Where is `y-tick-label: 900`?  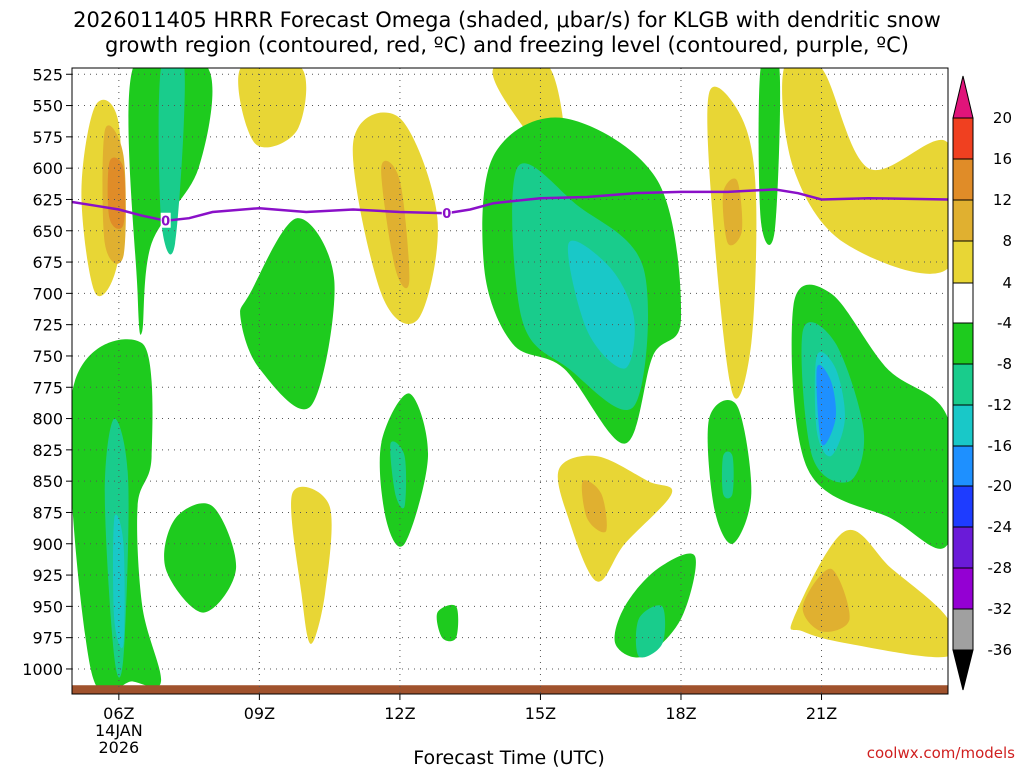 y-tick-label: 900 is located at coordinates (47, 544).